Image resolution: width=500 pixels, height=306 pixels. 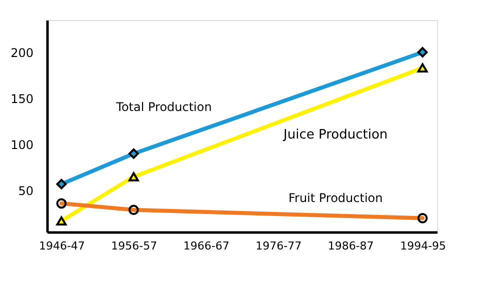 I want to click on y-tick-label: 100, so click(x=22, y=145).